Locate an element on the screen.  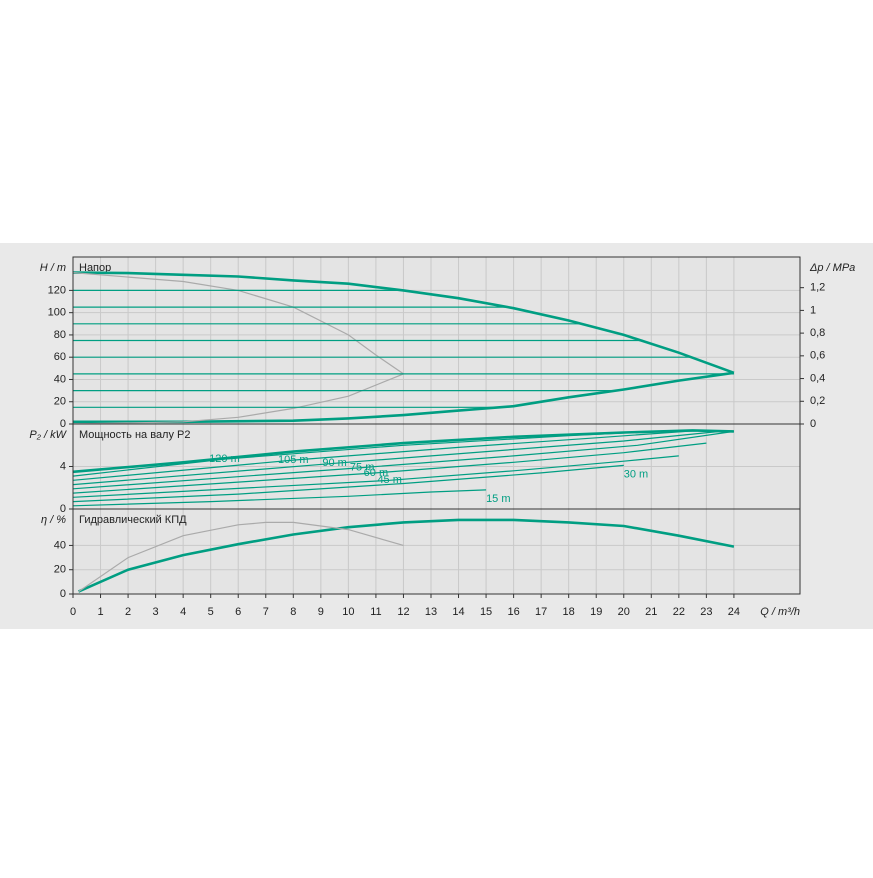
y-tick-label: 60 is located at coordinates (60, 357).